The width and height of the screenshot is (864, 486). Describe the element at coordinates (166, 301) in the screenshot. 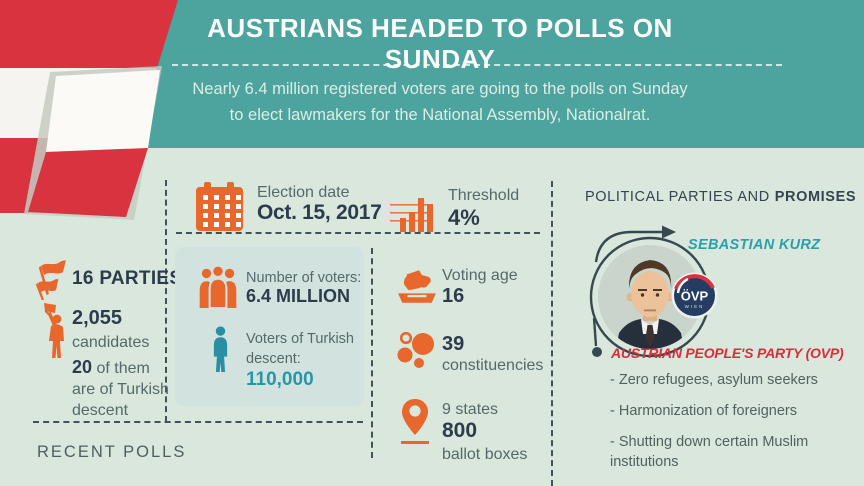

I see `dashed-divider-left` at that location.